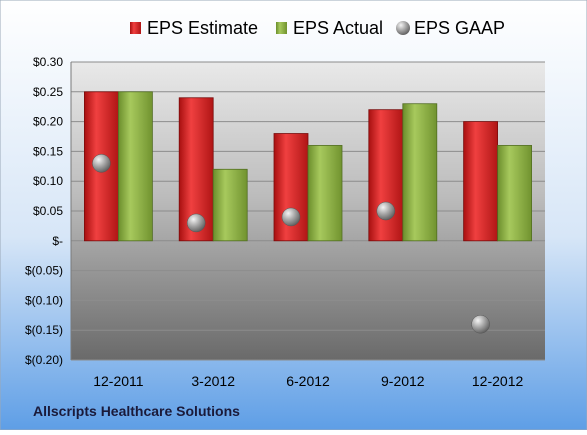 The height and width of the screenshot is (435, 587). I want to click on x-tick-label: 12-2012, so click(498, 381).